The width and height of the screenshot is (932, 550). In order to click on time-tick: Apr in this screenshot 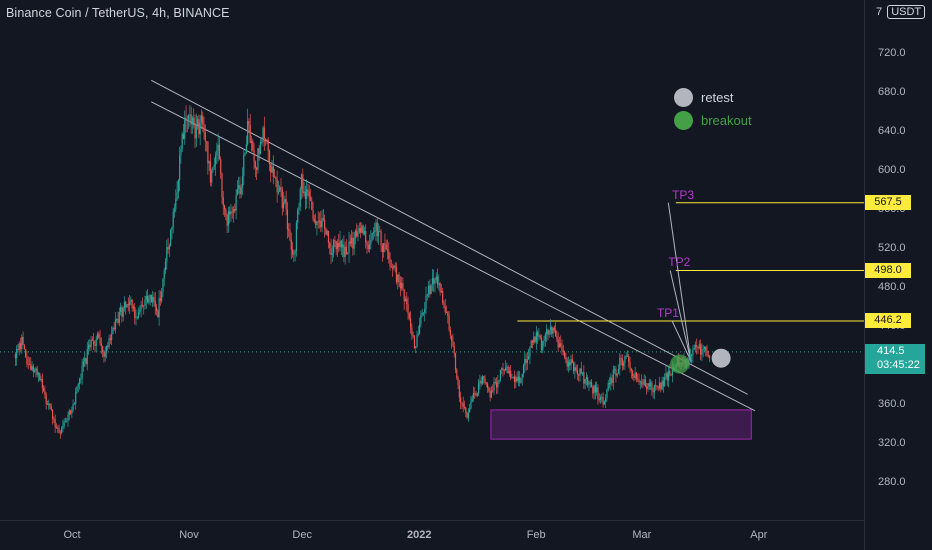, I will do `click(759, 535)`.